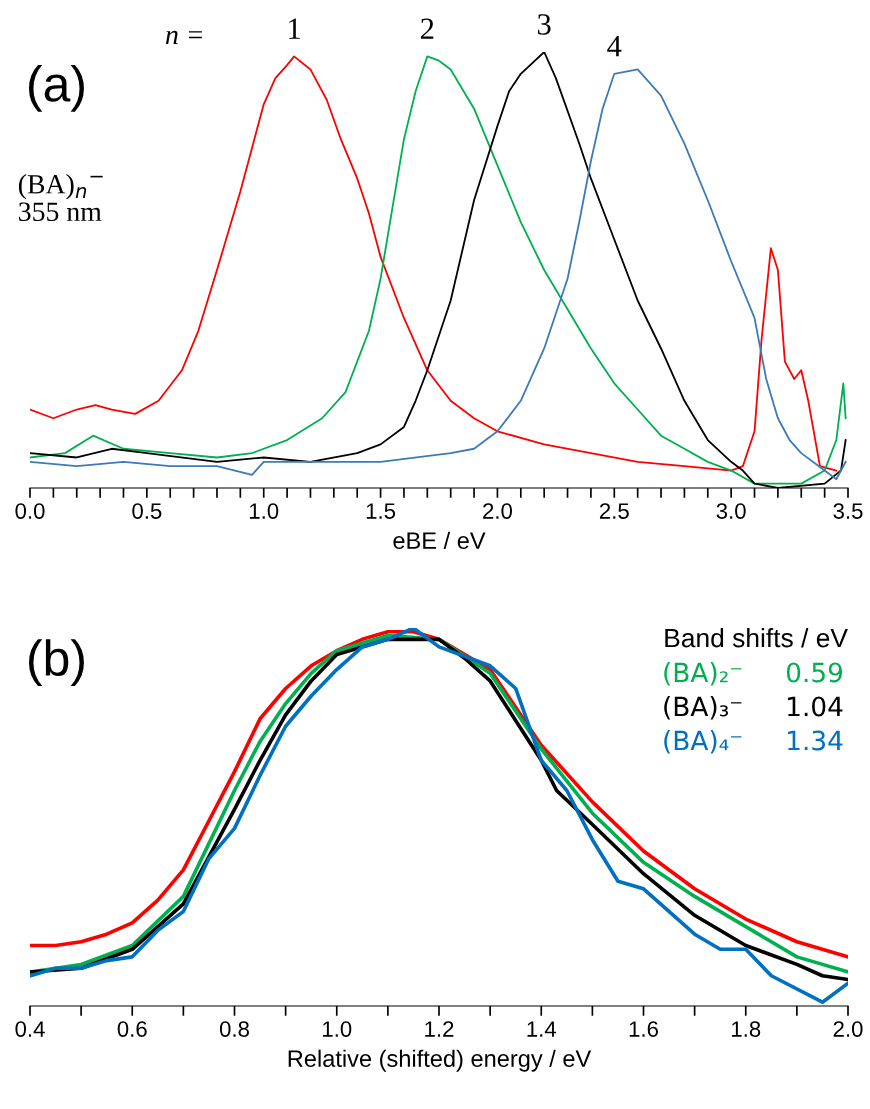  What do you see at coordinates (56, 88) in the screenshot?
I see `annotation: (a)` at bounding box center [56, 88].